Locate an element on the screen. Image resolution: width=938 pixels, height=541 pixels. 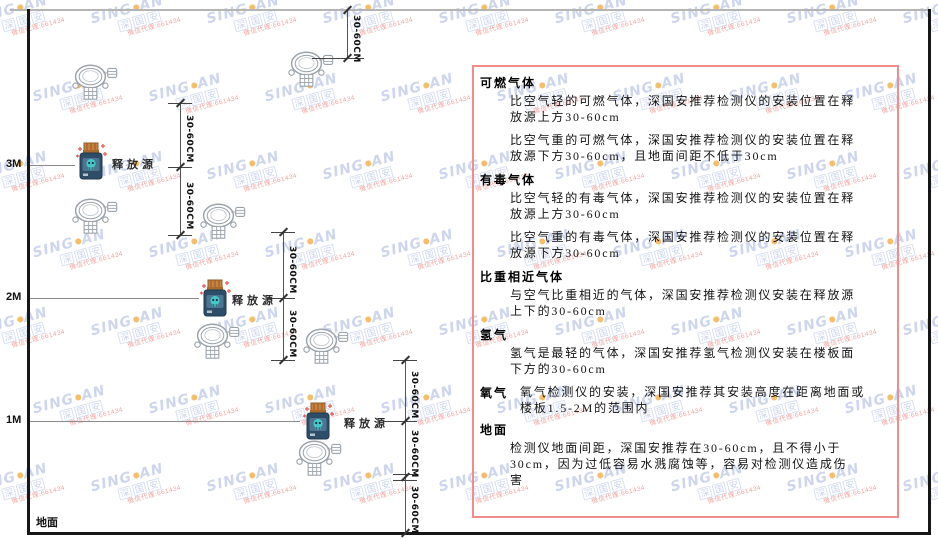
guide-section-heading: 地面 is located at coordinates (494, 430).